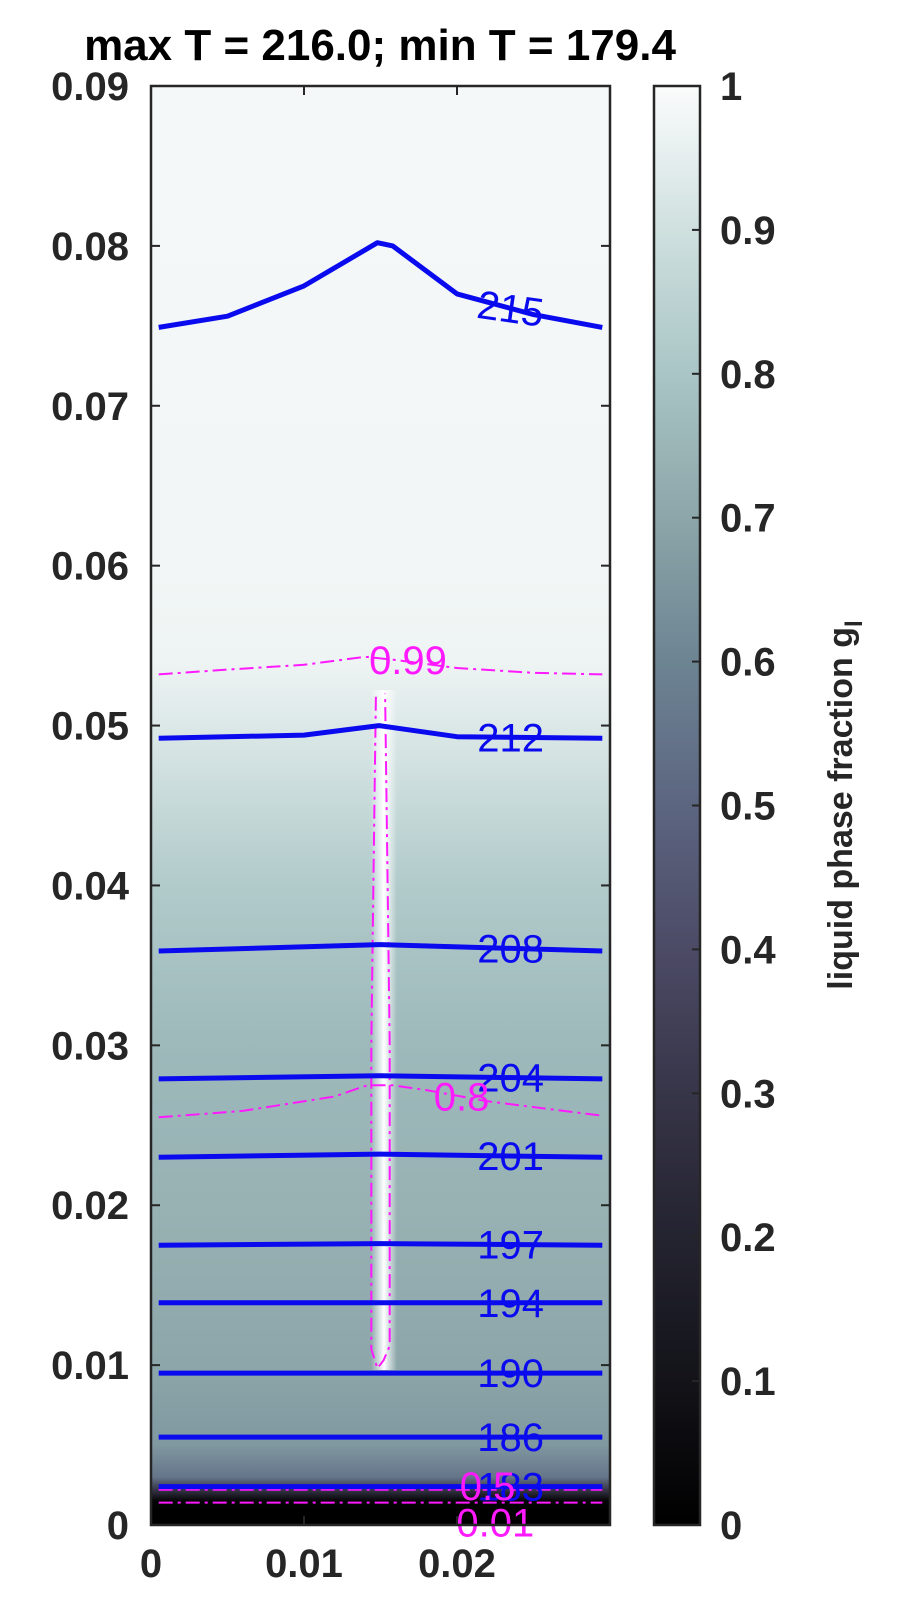 This screenshot has height=1614, width=911. I want to click on y-tick-label: 0, so click(118, 1526).